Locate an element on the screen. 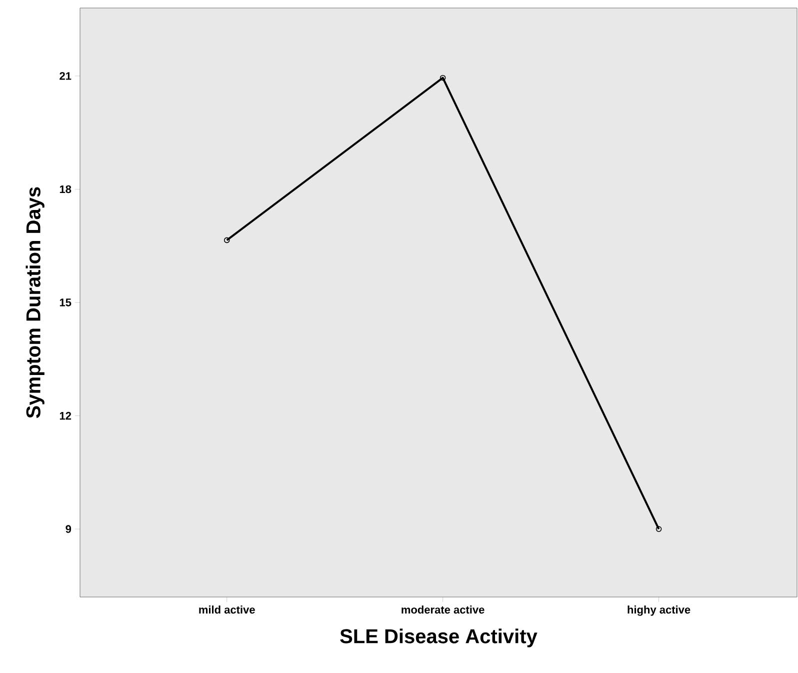 This screenshot has width=798, height=673. y-tick-label: 21 is located at coordinates (66, 76).